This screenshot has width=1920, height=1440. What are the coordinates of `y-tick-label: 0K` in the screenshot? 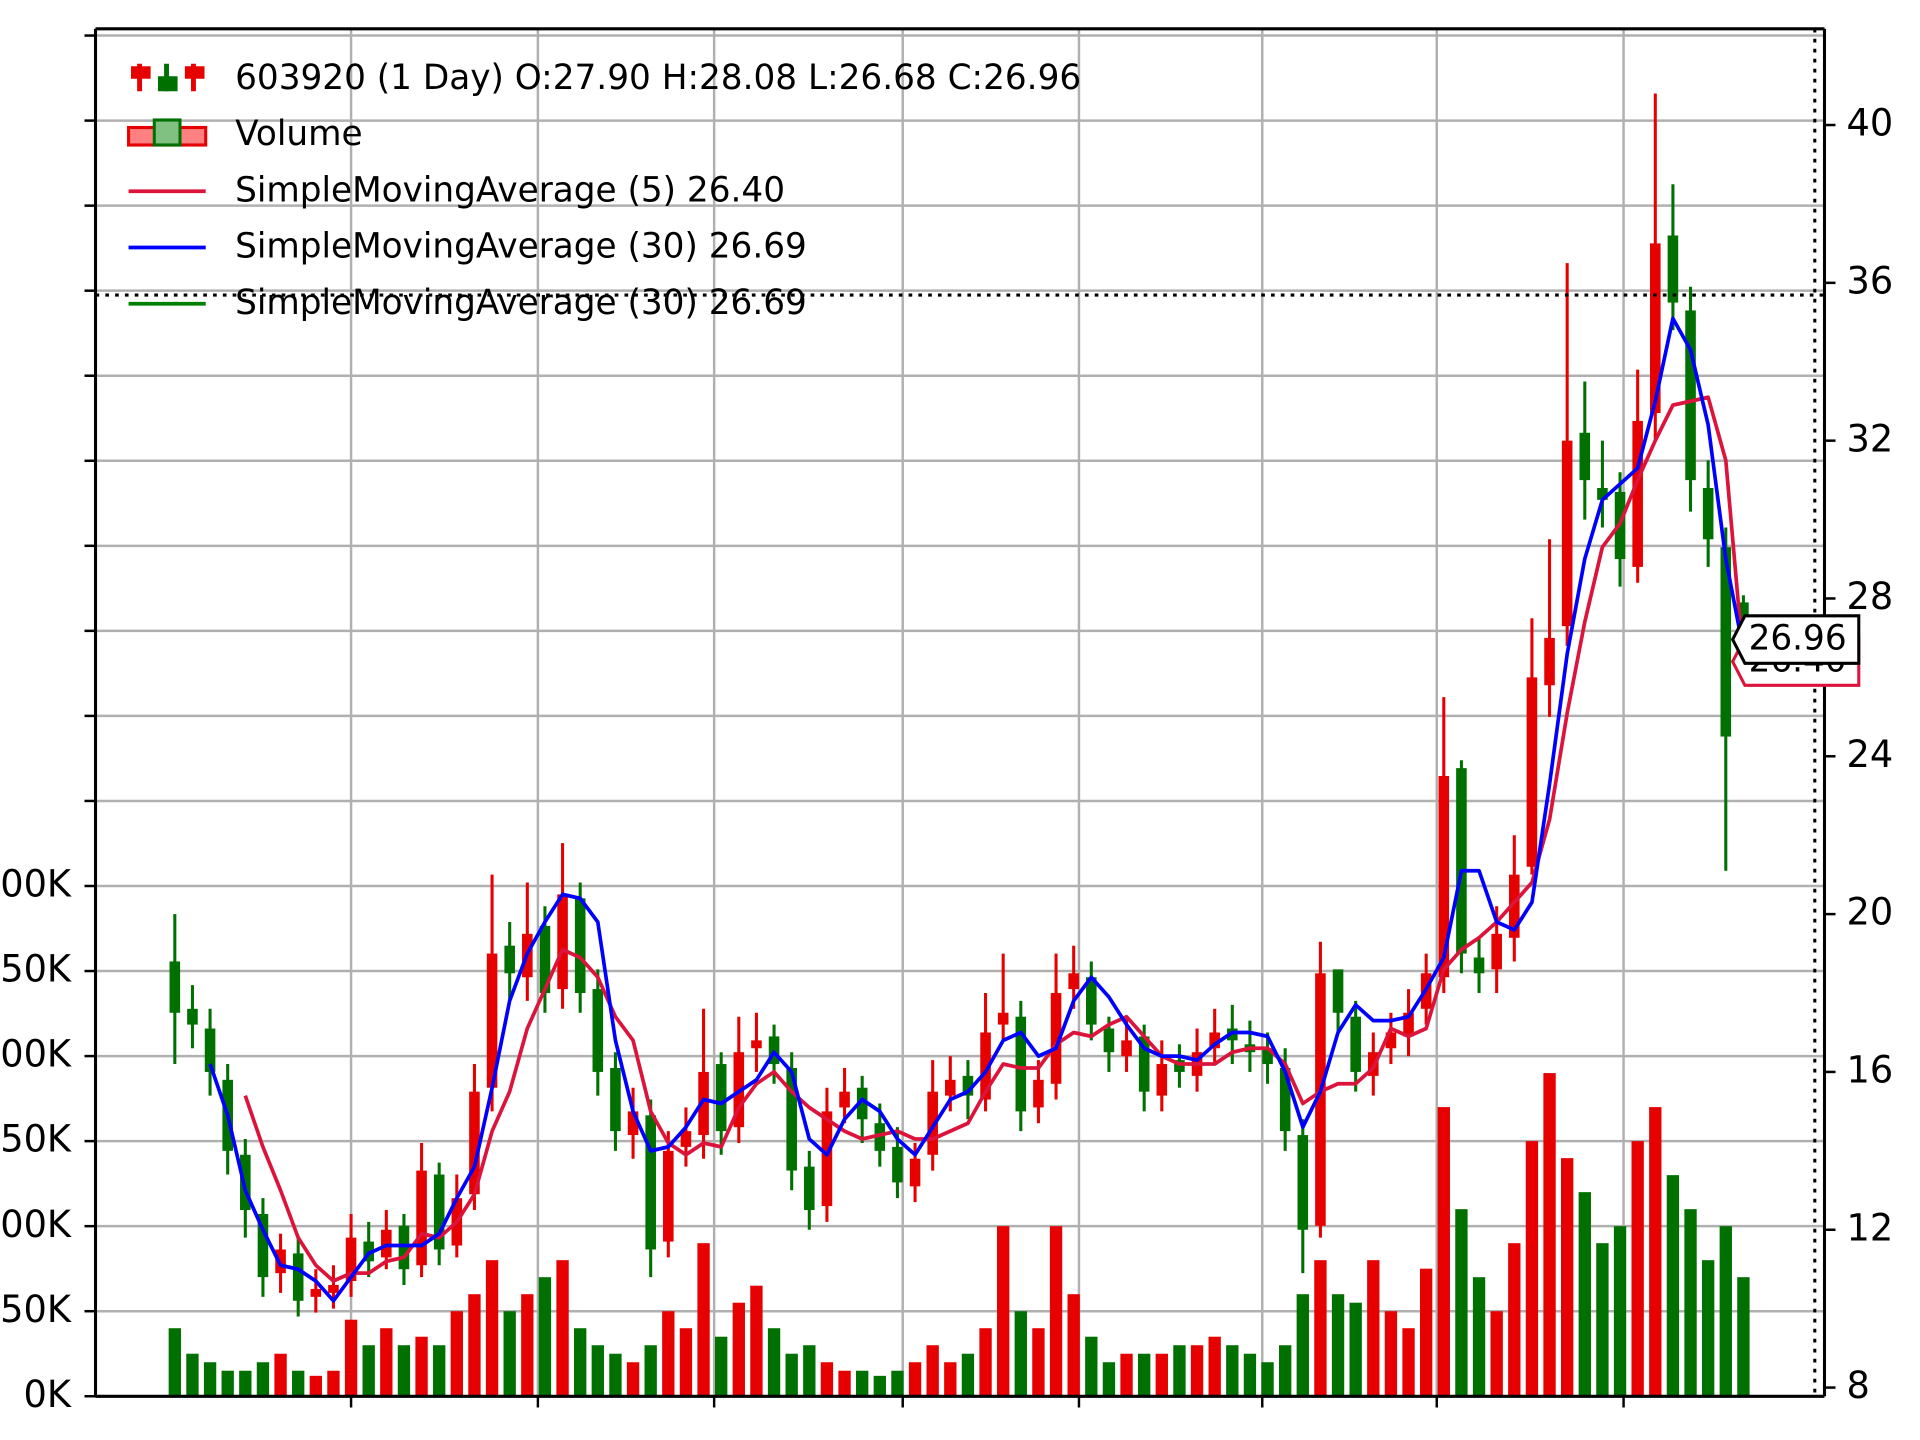 It's located at (48, 1394).